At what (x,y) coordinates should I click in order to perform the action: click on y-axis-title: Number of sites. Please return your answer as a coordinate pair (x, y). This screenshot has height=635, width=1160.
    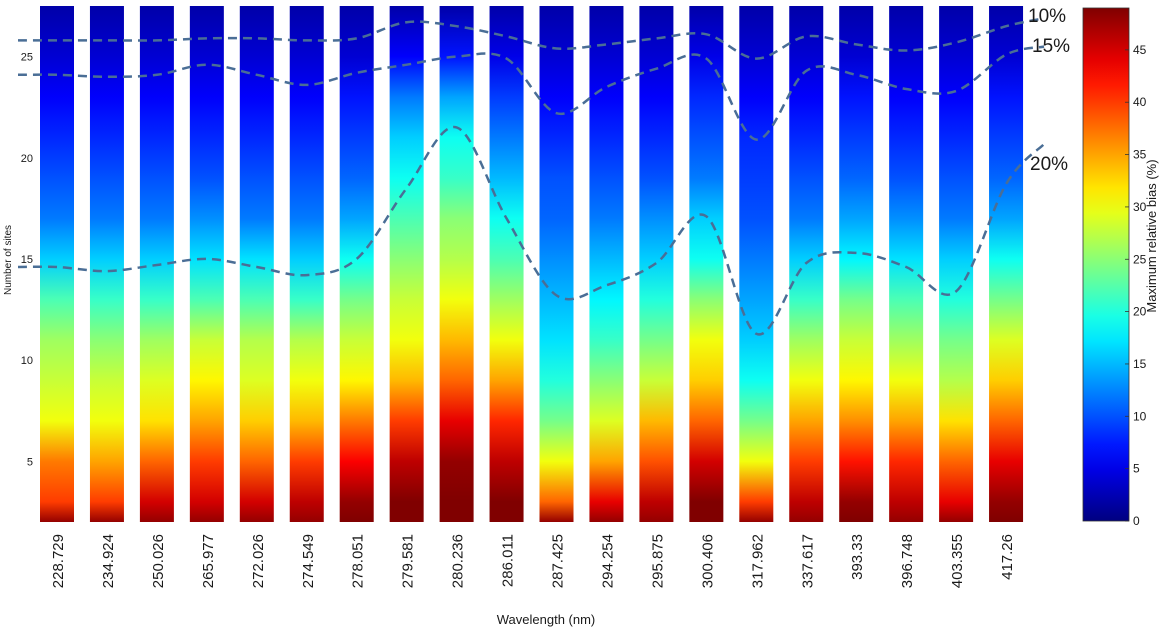
    Looking at the image, I should click on (8, 260).